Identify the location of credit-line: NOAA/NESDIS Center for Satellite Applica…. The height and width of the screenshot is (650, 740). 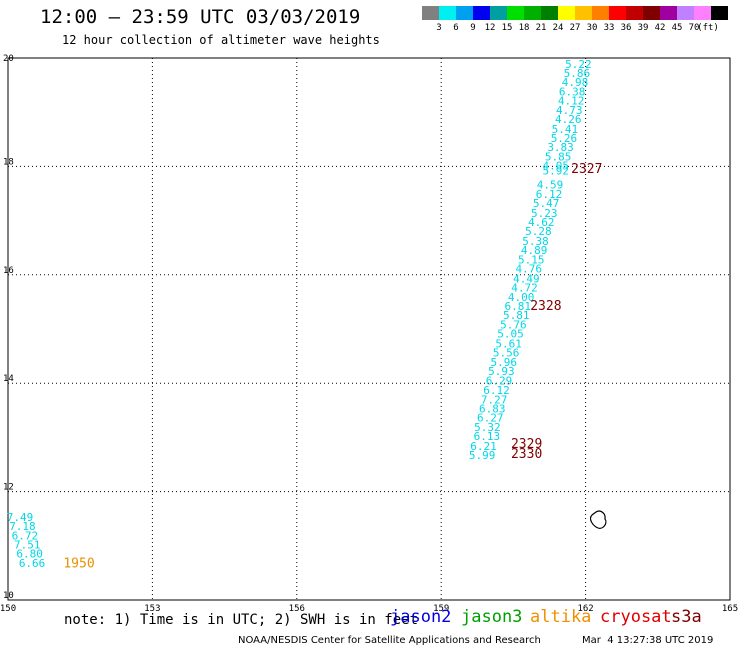
(389, 640).